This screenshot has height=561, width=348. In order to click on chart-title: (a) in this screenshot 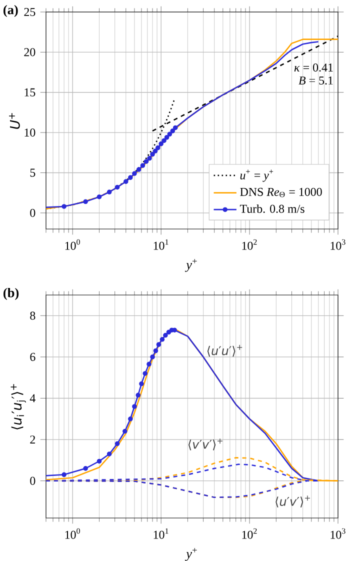, I will do `click(11, 11)`.